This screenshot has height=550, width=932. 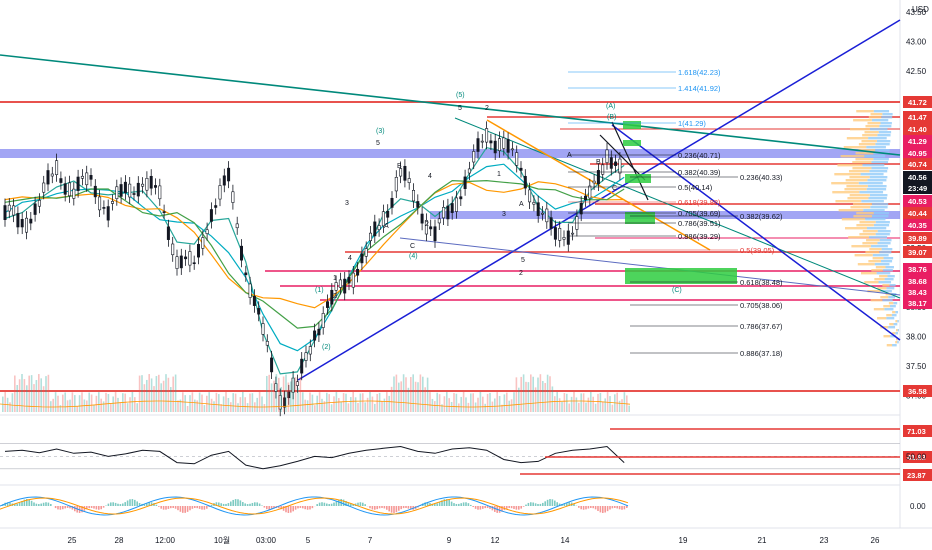 I want to click on price-badge-label: 40.56, so click(x=917, y=177).